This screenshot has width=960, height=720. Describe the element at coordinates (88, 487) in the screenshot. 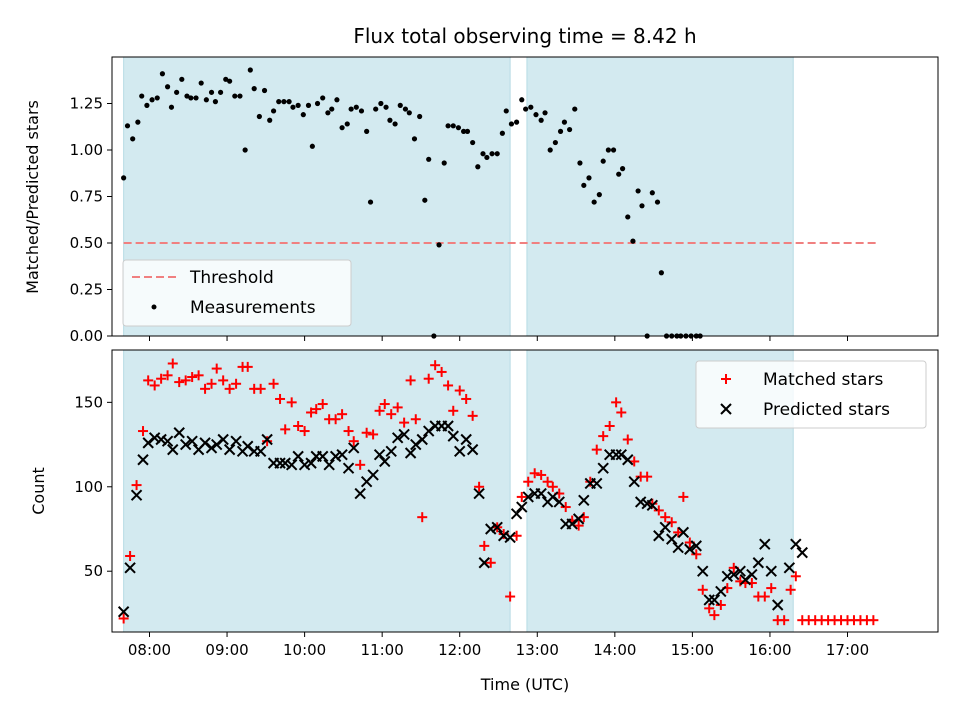

I see `y-tick-label: 100` at that location.